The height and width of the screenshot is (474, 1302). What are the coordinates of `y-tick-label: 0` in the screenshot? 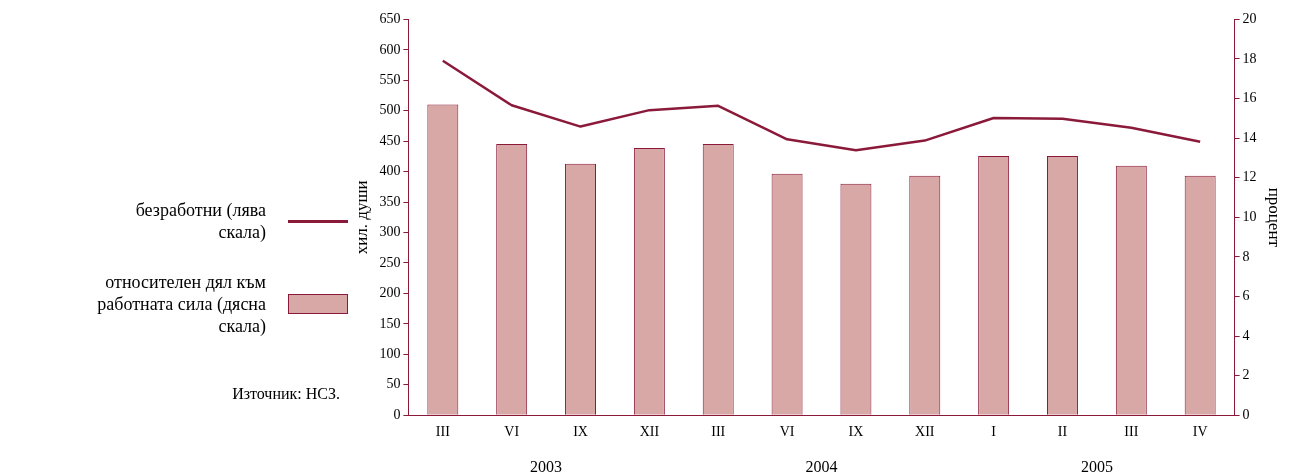 It's located at (397, 414).